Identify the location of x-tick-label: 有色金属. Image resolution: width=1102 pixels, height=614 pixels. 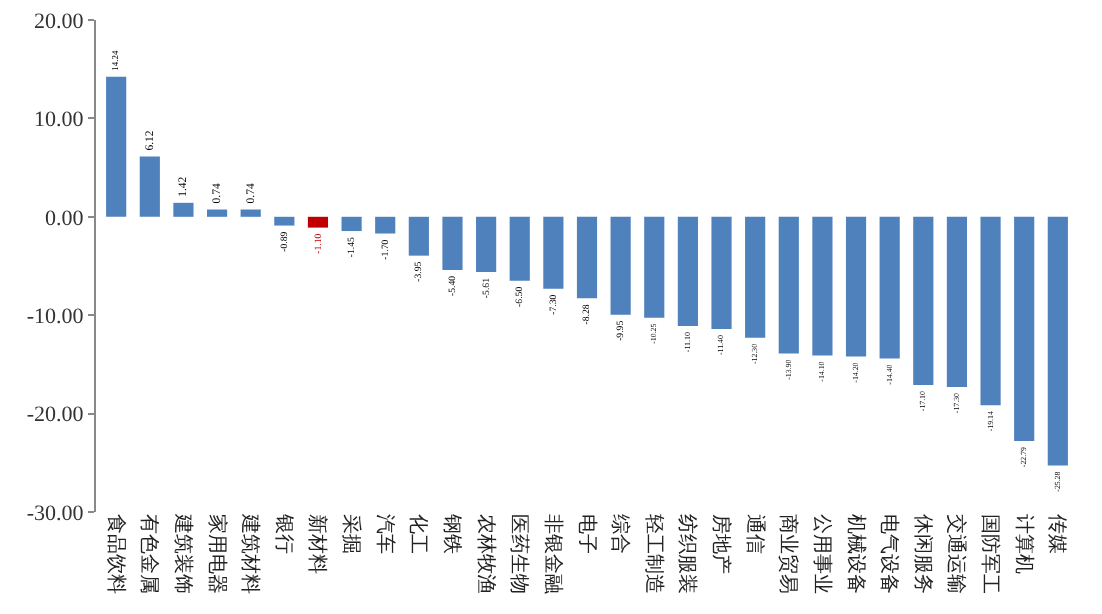
(149, 554).